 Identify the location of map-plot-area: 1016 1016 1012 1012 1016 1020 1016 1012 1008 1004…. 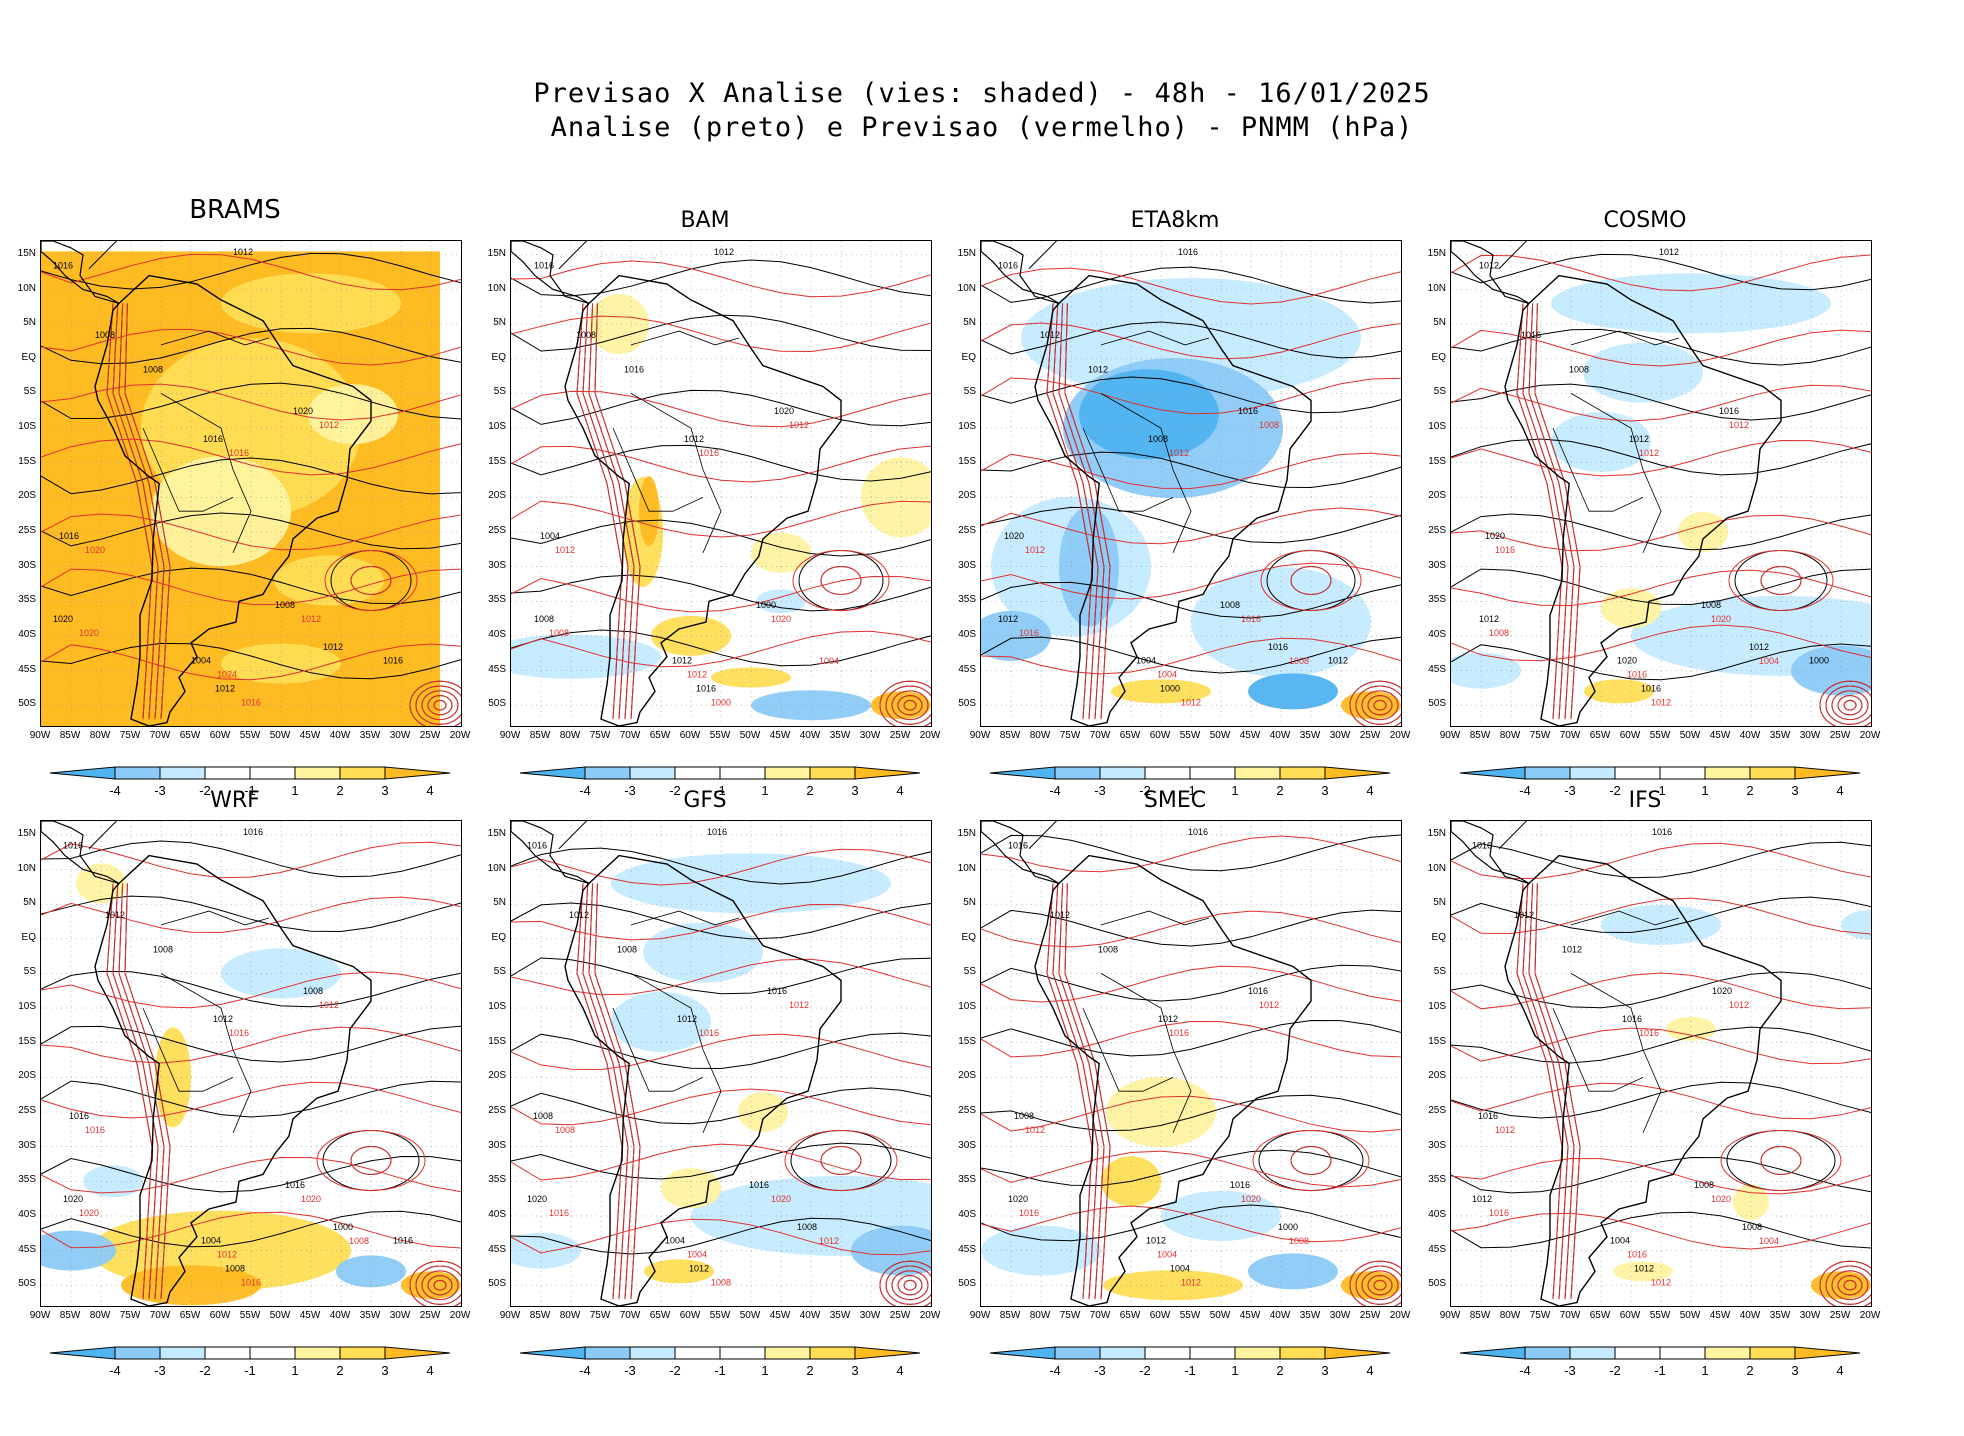
(1661, 1063).